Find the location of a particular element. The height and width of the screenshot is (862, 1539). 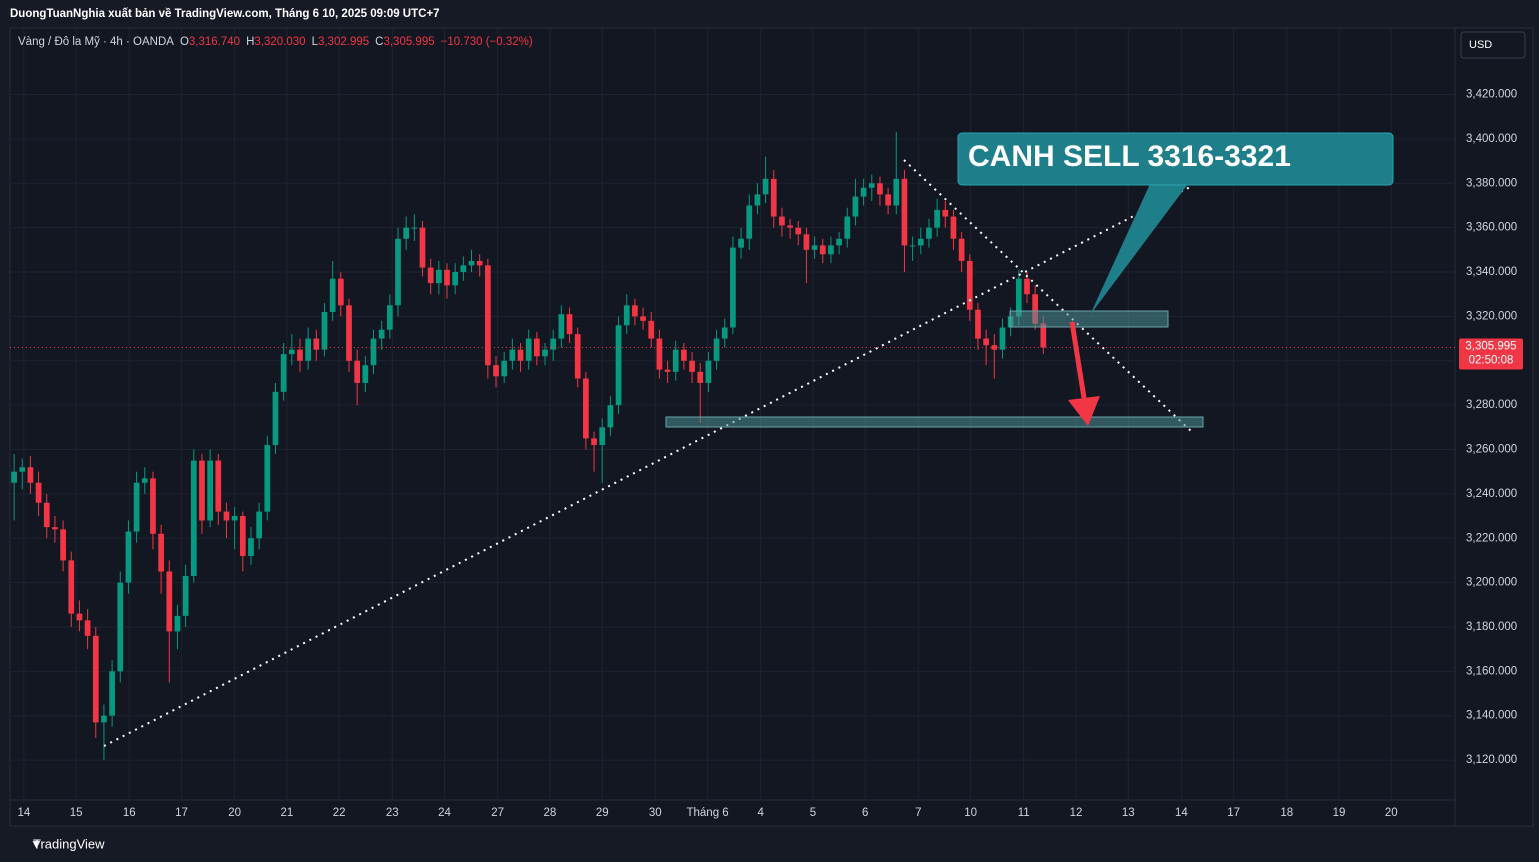

x-tick-label: 27 is located at coordinates (497, 813).